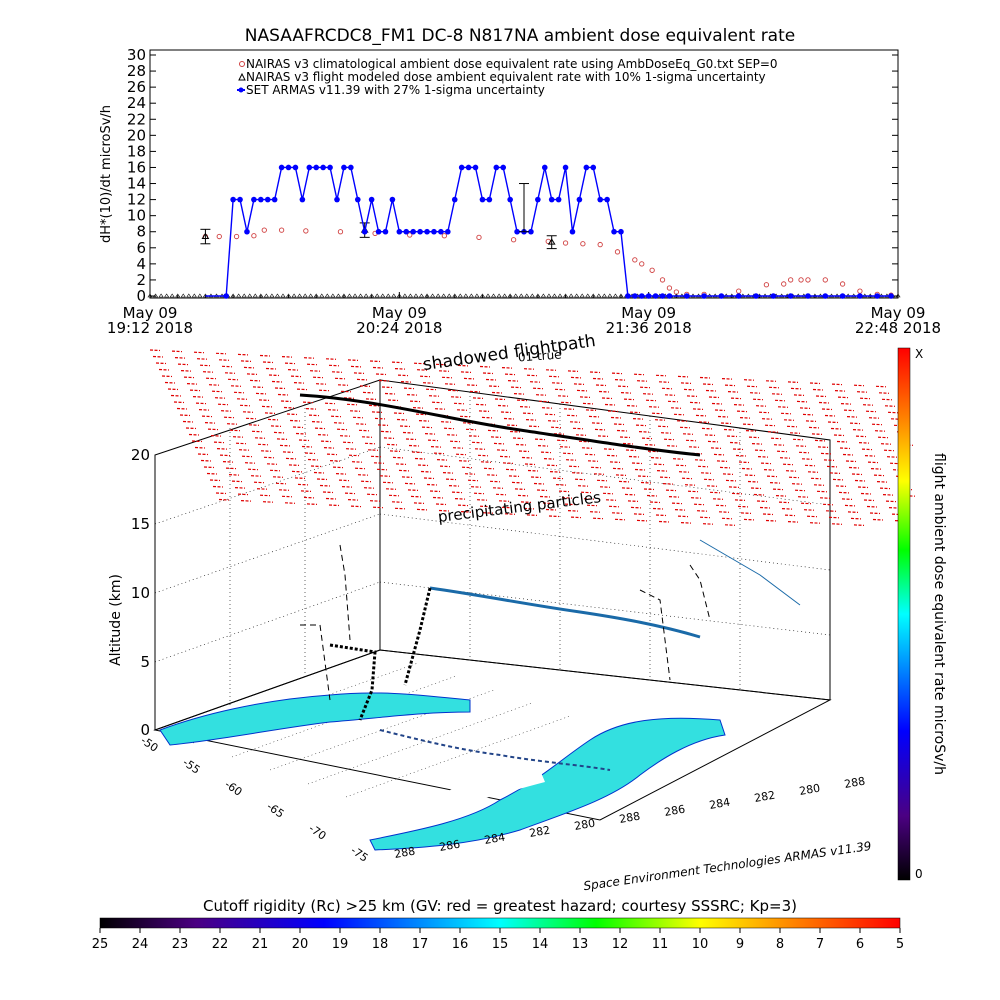 Image resolution: width=1000 pixels, height=1000 pixels. I want to click on landmass-gap, so click(497, 787).